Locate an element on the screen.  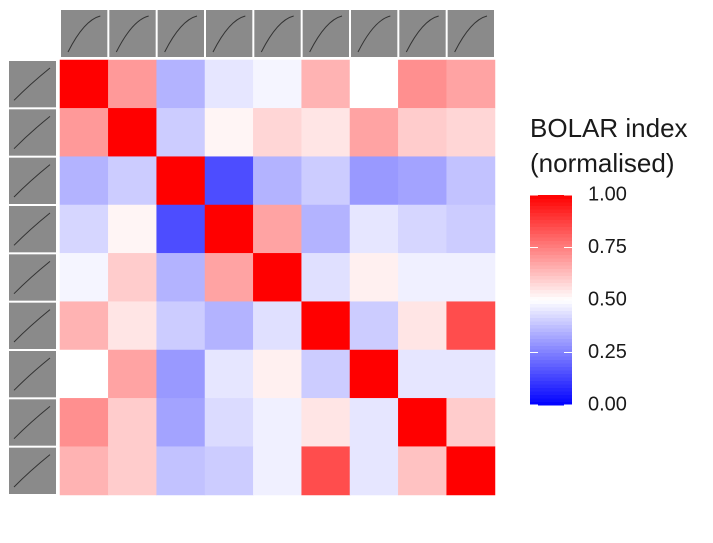
colorbar-tick-label: 0.25 is located at coordinates (607, 352).